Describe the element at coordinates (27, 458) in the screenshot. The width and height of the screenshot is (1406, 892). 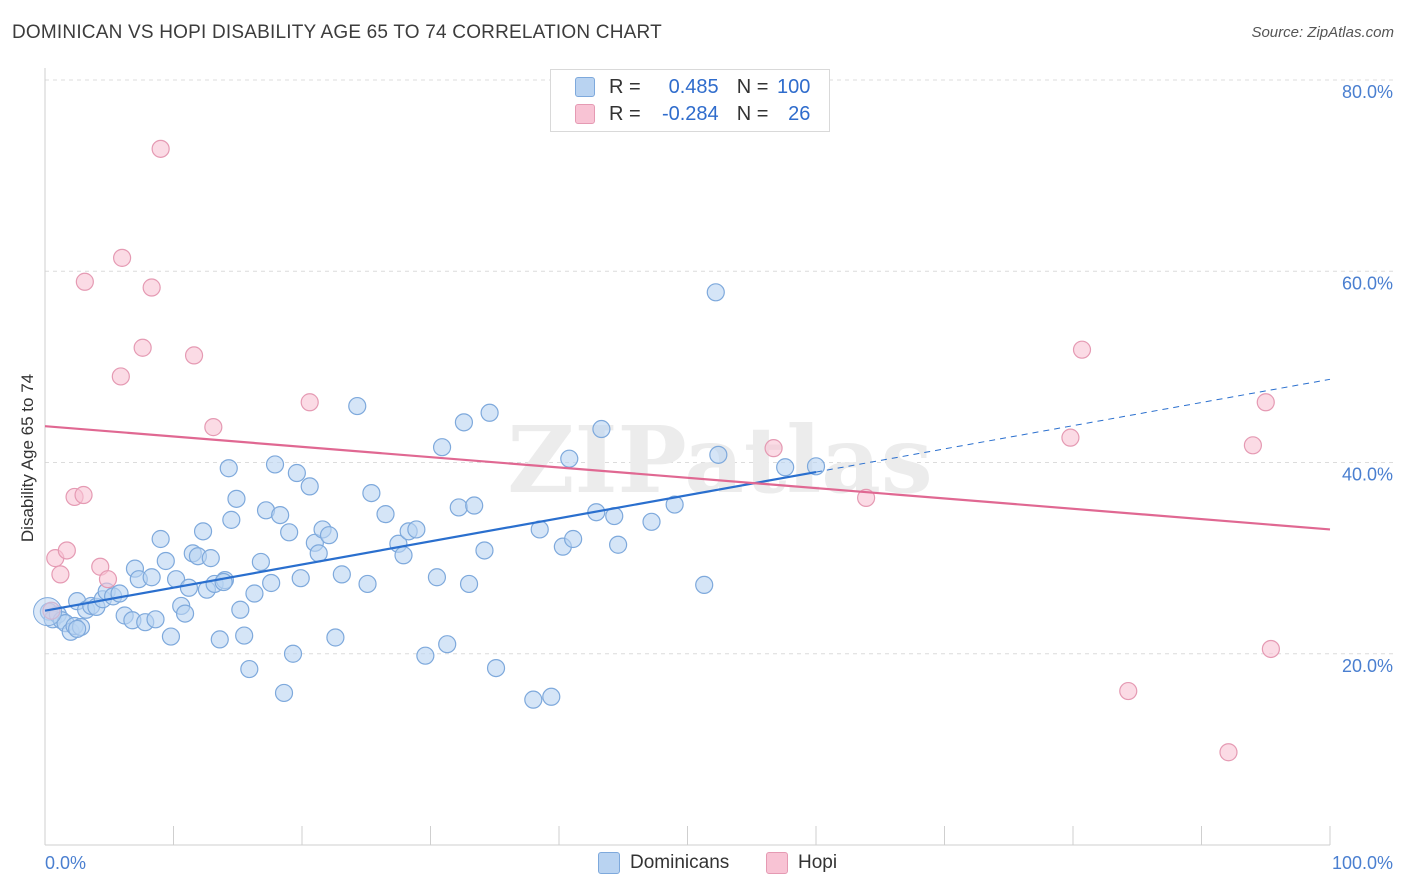
I see `y-axis-label: Disability Age 65 to 74` at that location.